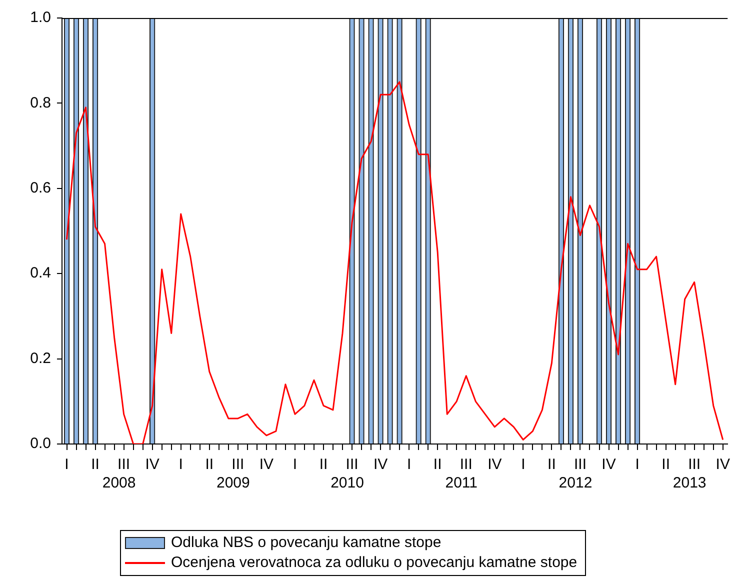 The height and width of the screenshot is (580, 736). I want to click on y-tick-label: 0.2, so click(40, 358).